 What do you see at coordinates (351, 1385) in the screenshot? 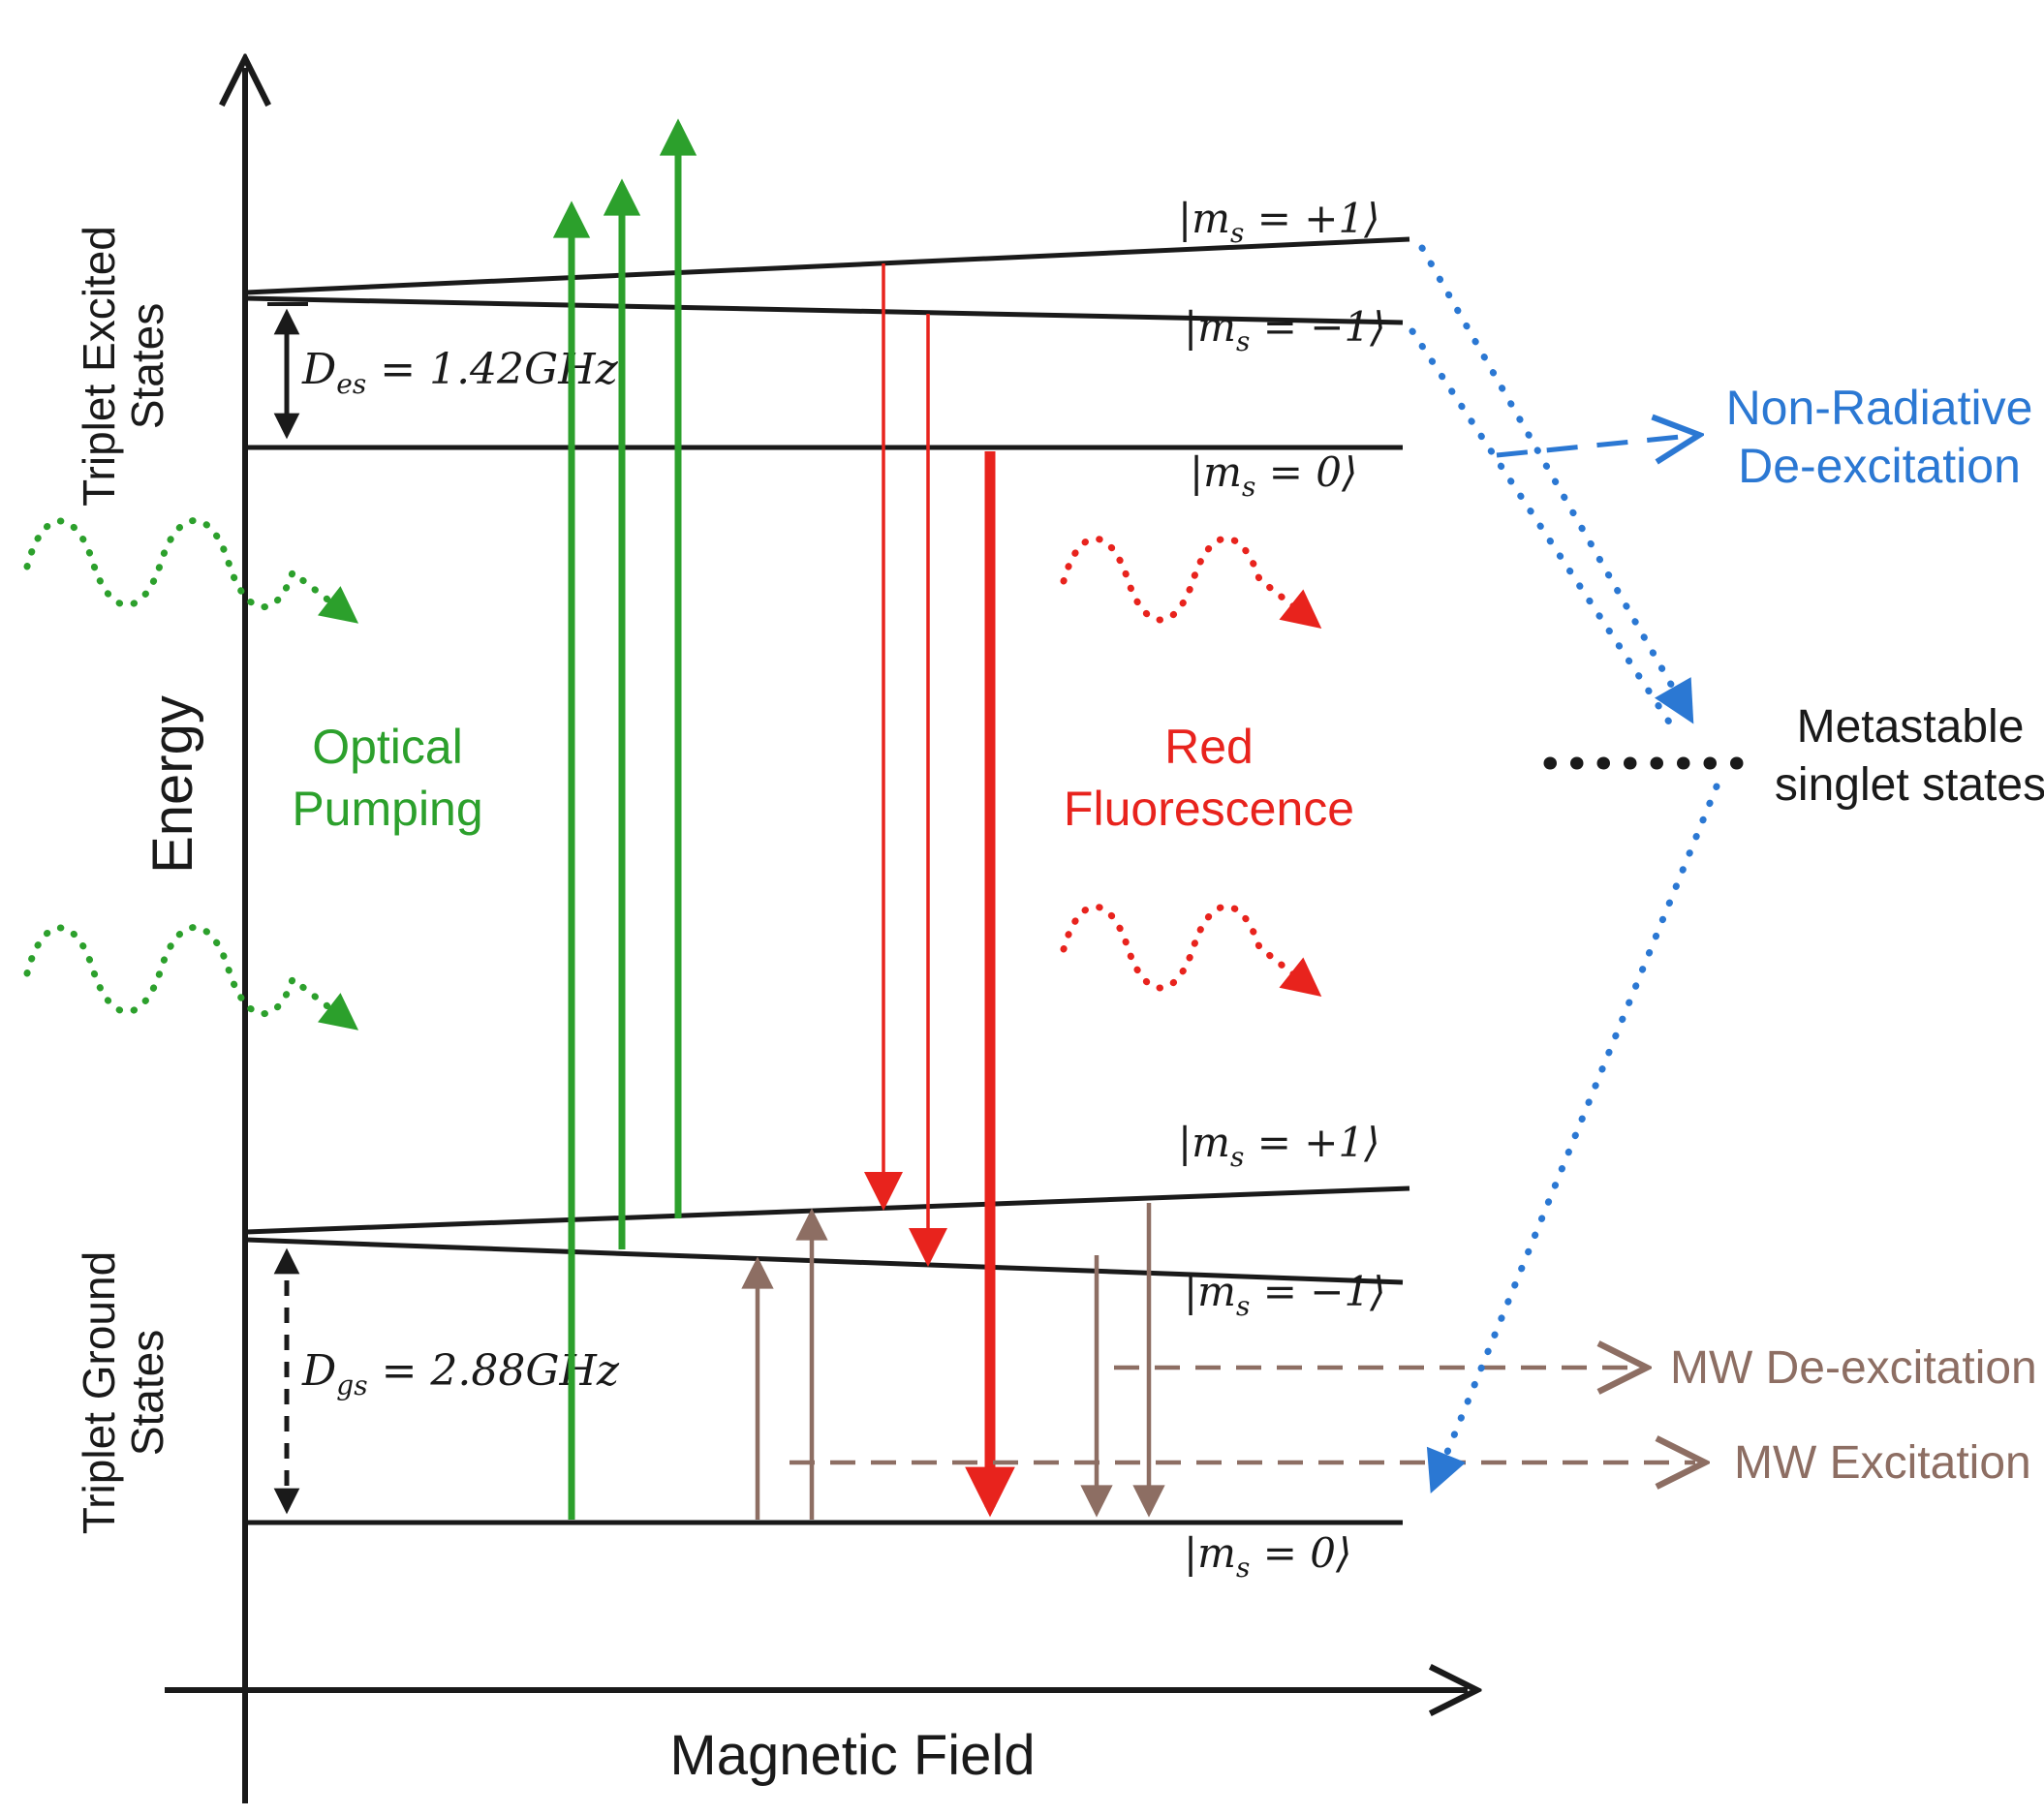
I see `split-sub: gs` at bounding box center [351, 1385].